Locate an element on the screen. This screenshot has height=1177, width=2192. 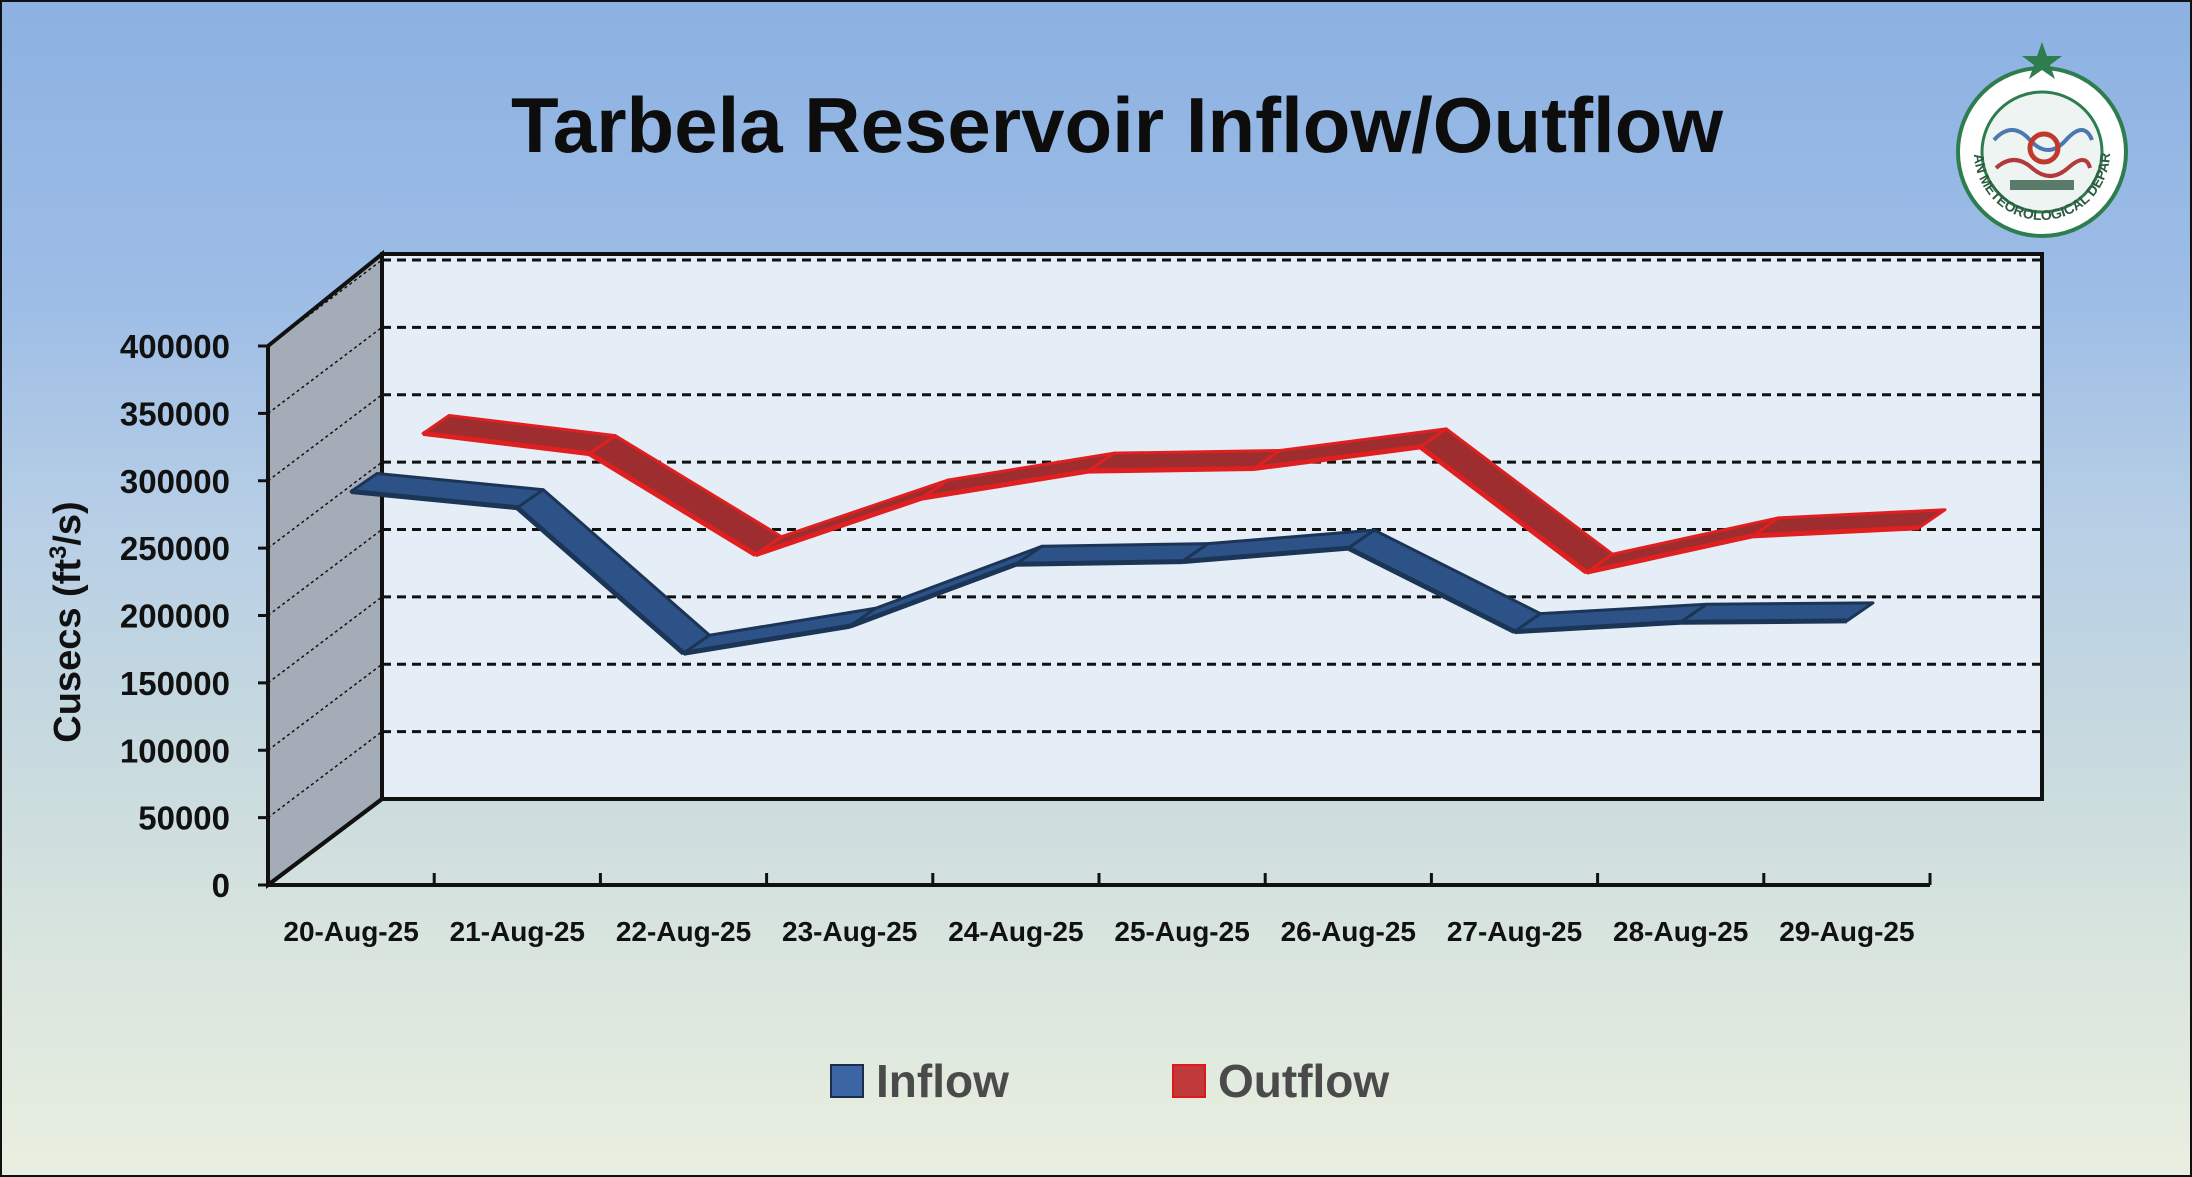
side-wall is located at coordinates (325, 569).